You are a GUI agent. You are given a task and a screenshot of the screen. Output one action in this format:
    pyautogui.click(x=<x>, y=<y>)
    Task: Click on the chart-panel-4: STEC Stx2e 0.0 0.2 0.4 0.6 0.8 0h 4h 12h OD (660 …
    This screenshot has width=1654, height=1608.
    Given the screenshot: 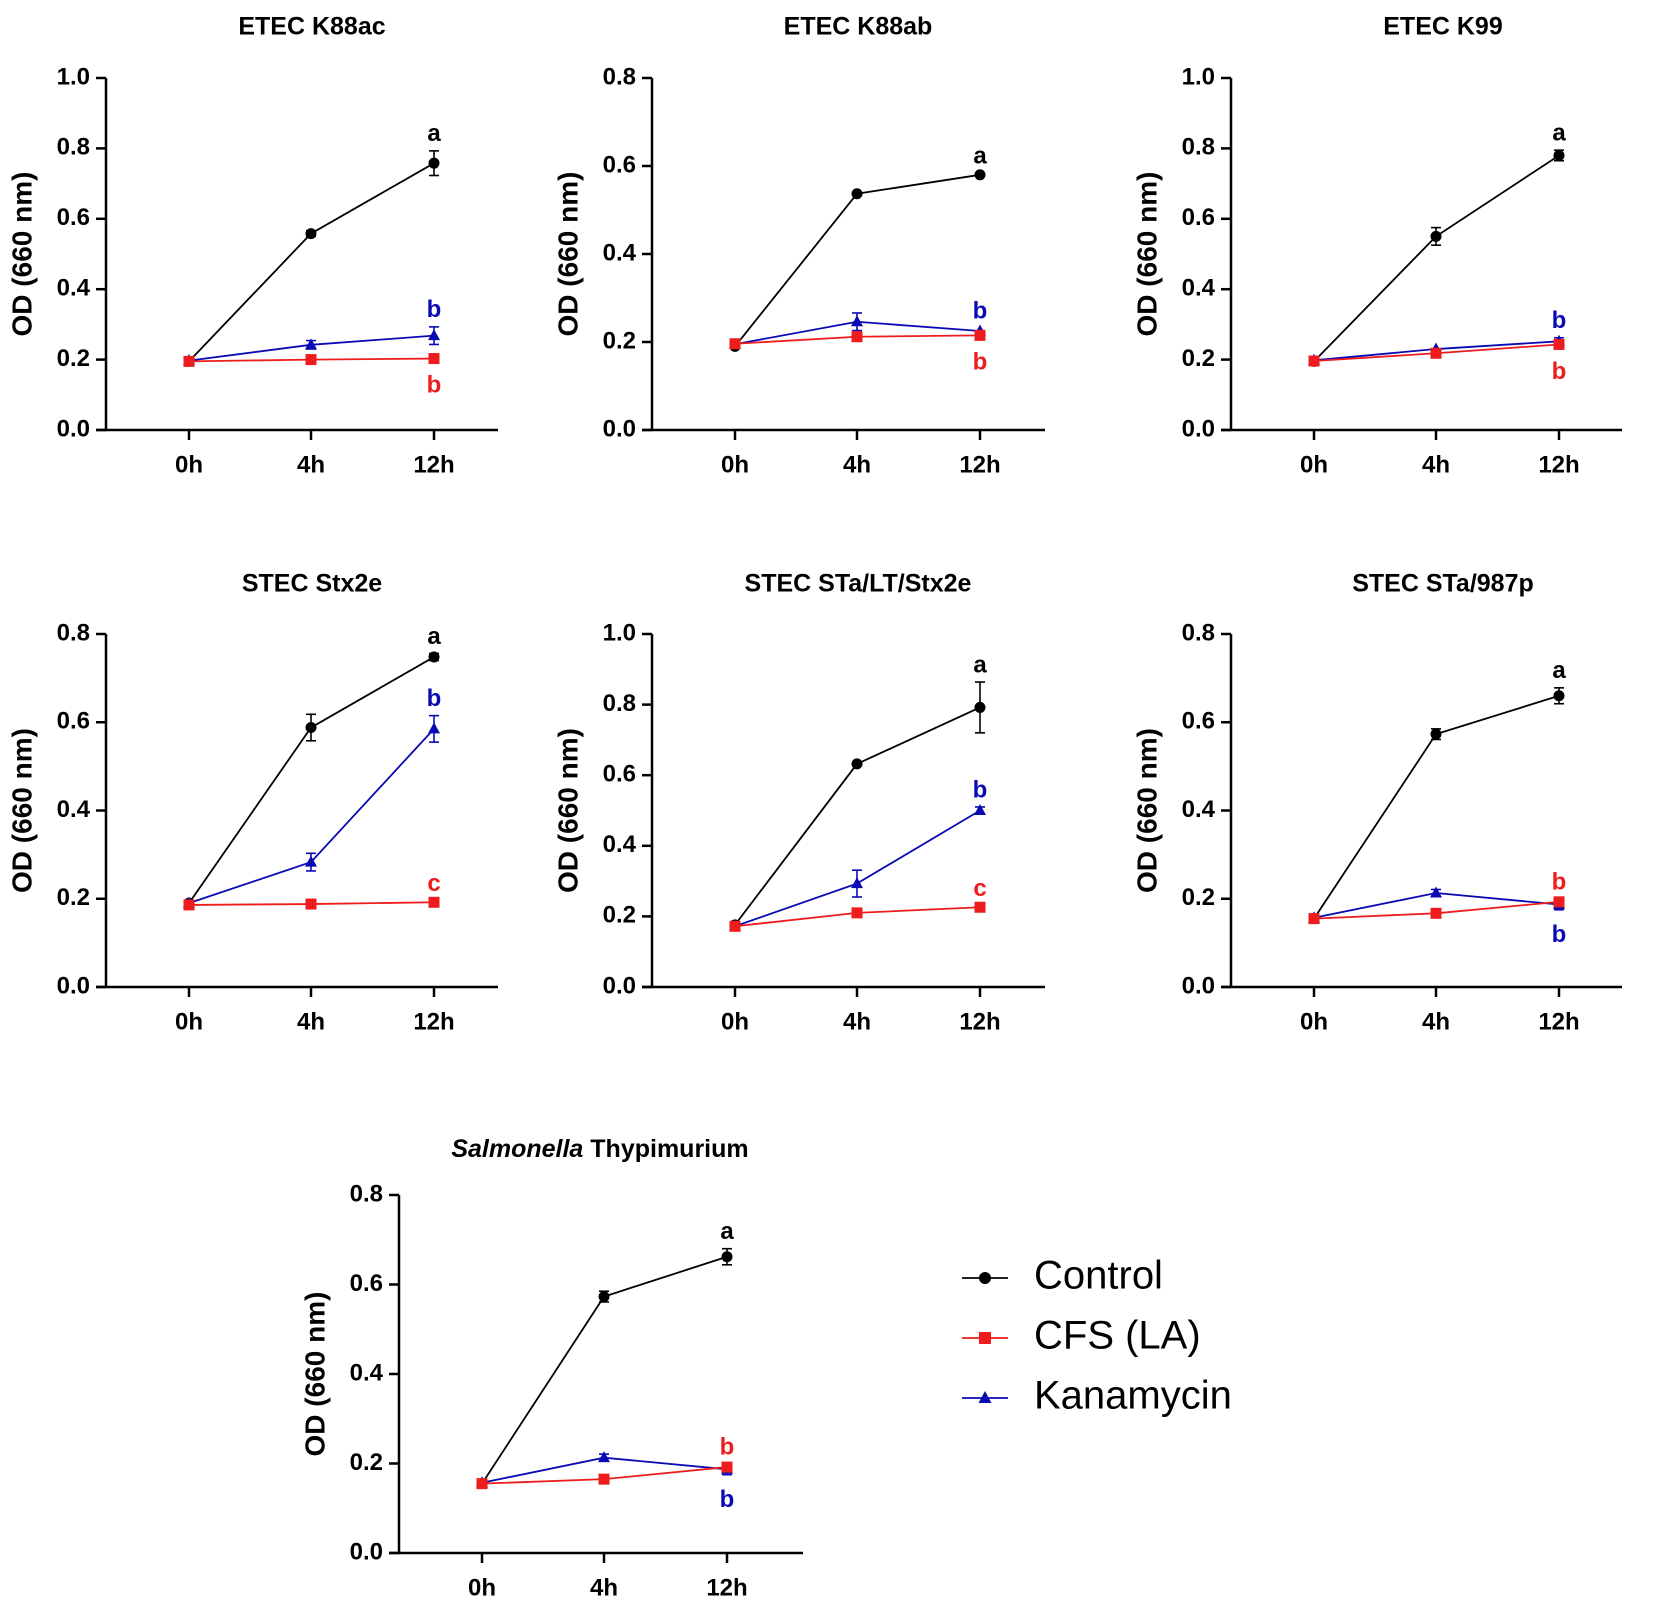 What is the action you would take?
    pyautogui.click(x=252, y=802)
    